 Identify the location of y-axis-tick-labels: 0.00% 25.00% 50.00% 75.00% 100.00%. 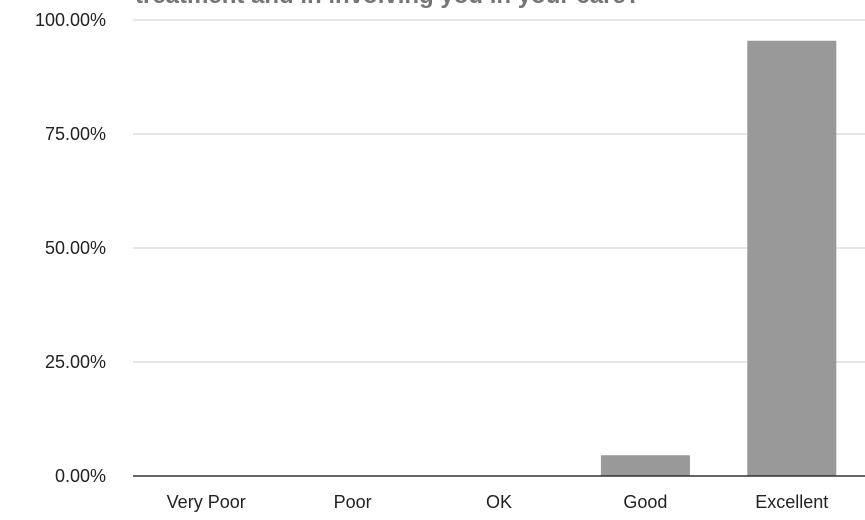
(70, 248).